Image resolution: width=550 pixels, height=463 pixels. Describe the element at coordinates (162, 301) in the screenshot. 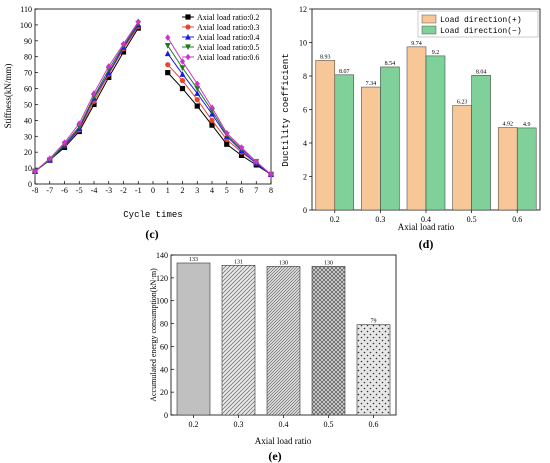

I see `y-tick-label: 100` at that location.